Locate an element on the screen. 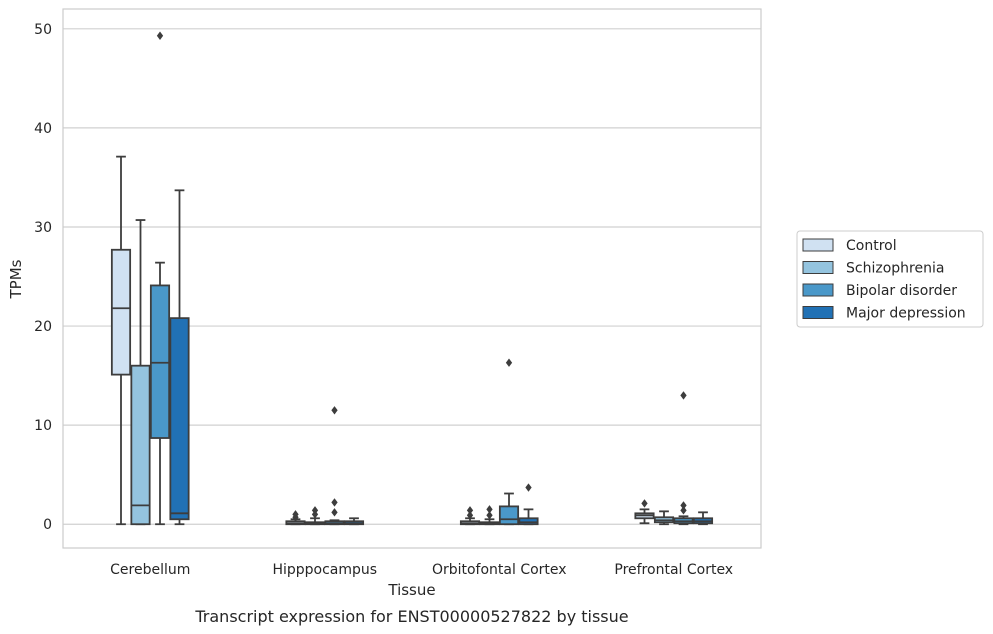  y-tick-label: 10 is located at coordinates (43, 426).